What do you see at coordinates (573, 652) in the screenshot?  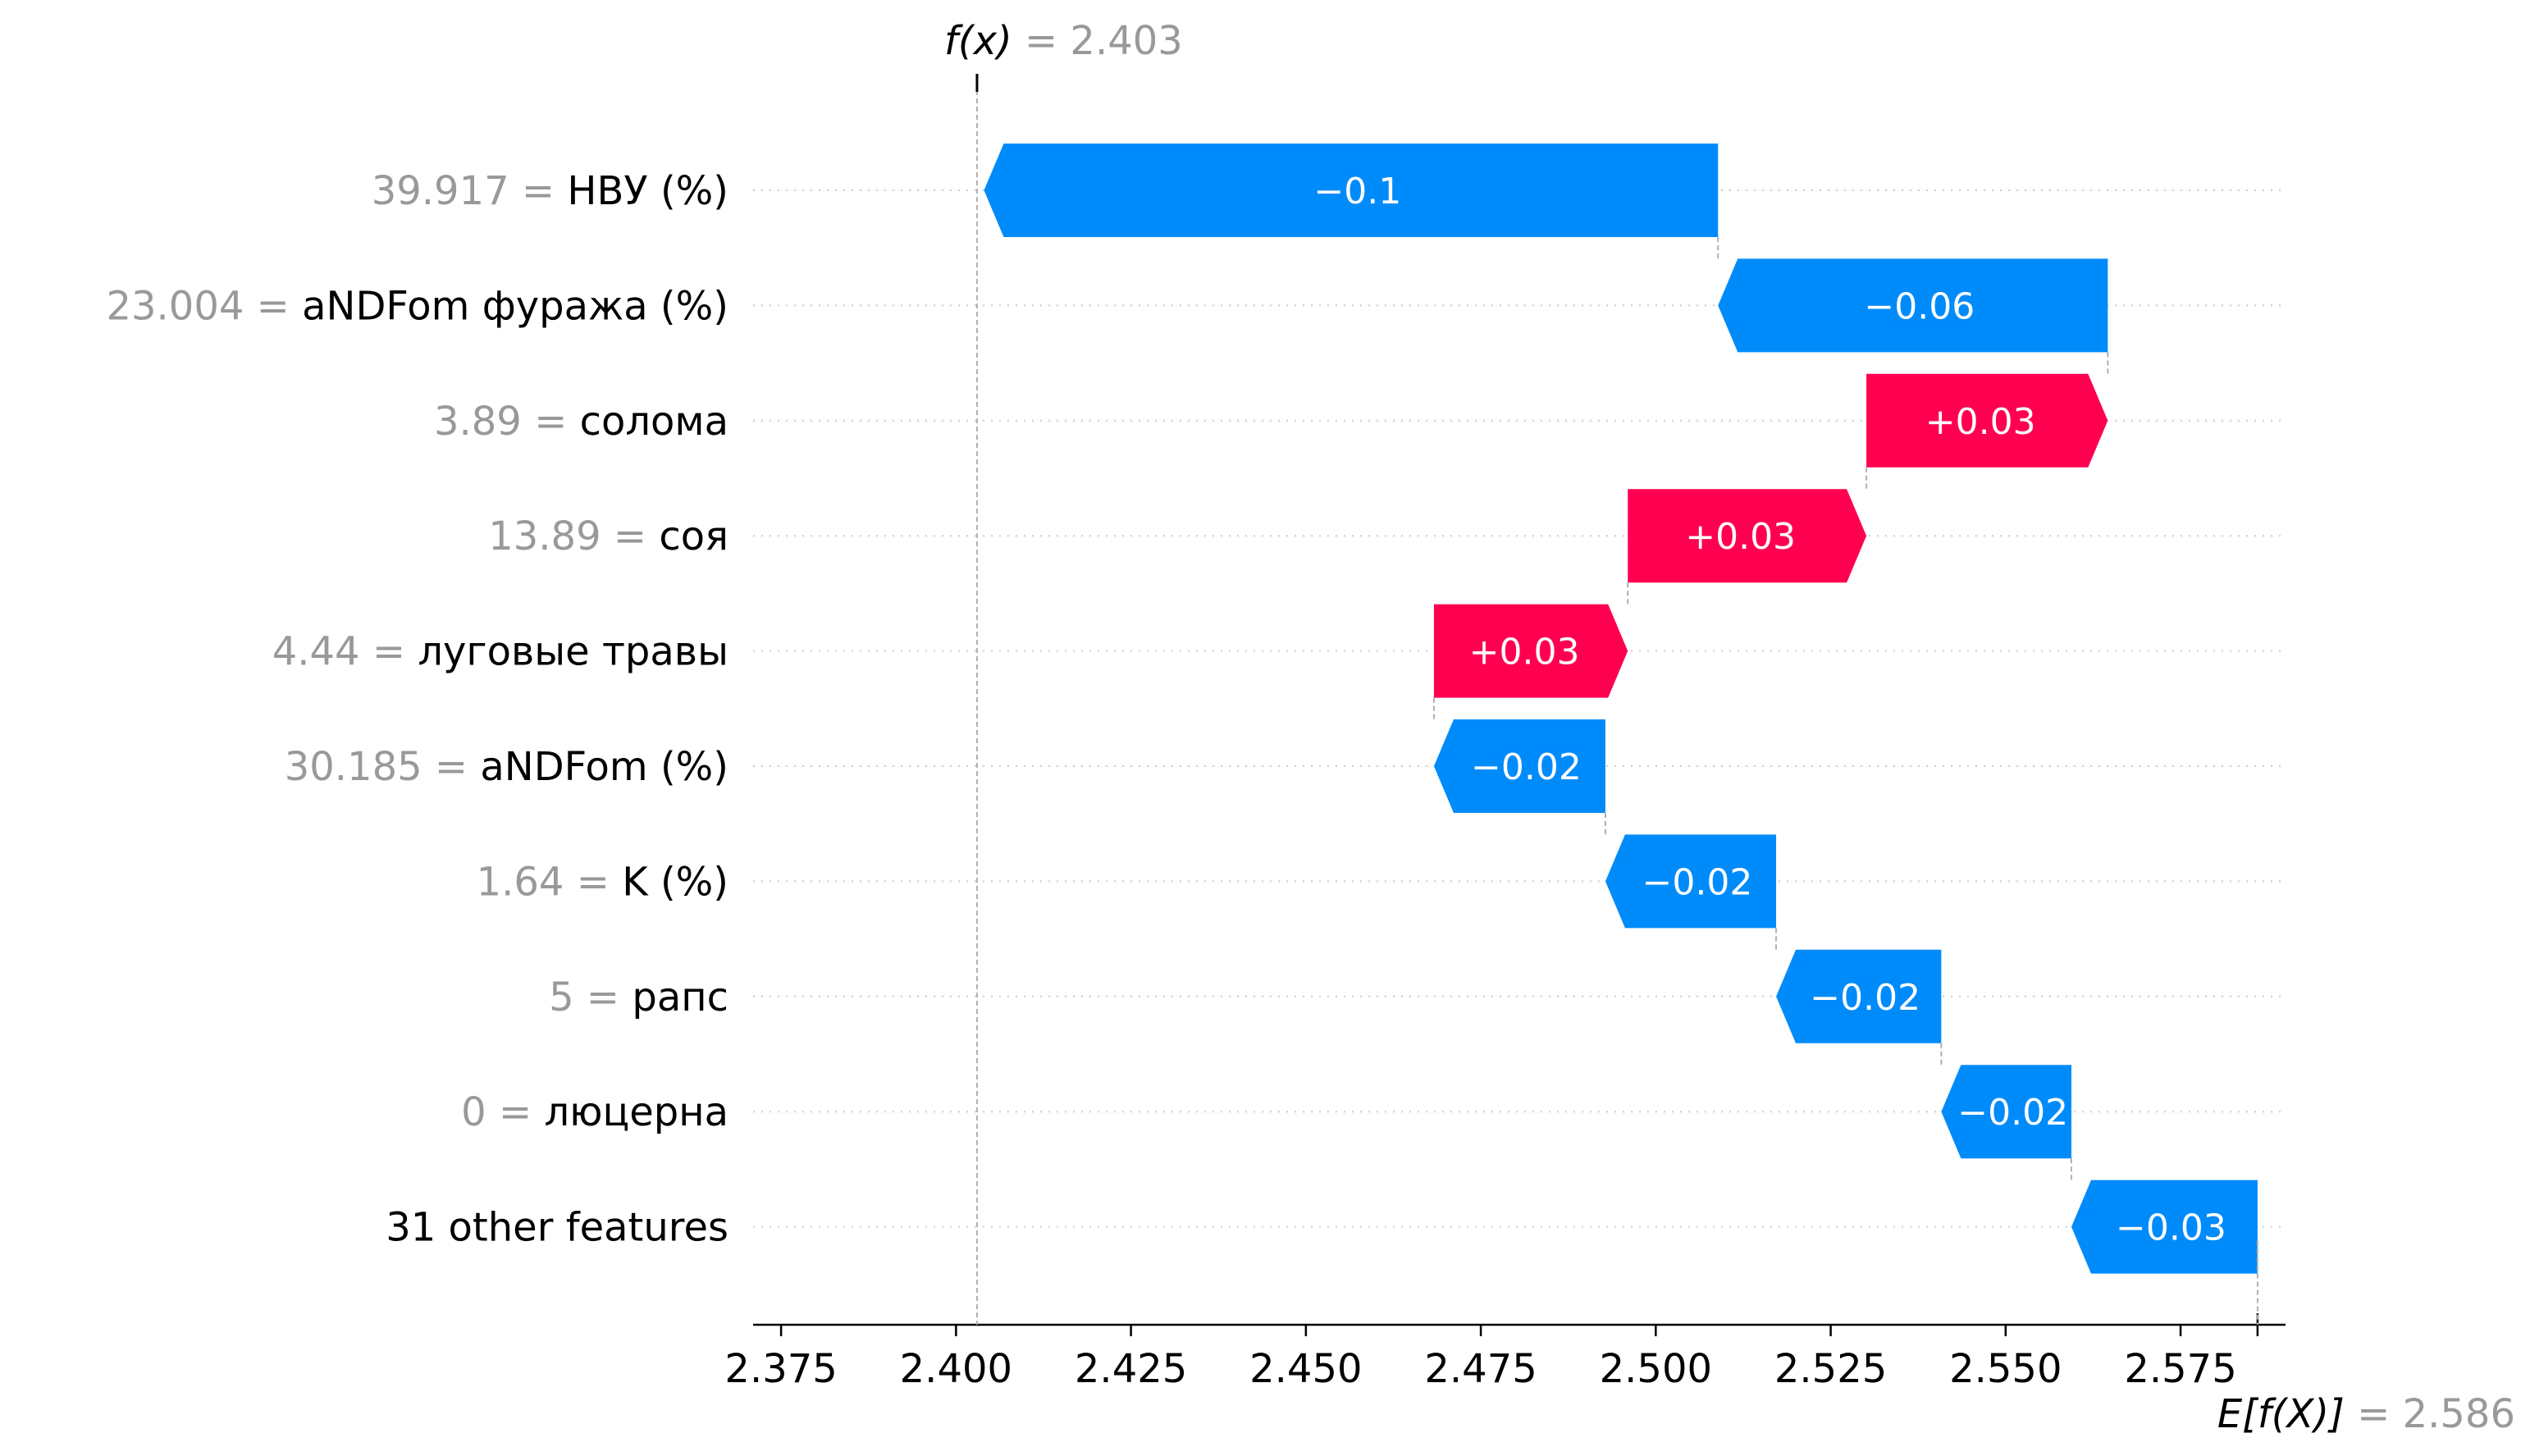 I see `feature-name: луговые травы` at bounding box center [573, 652].